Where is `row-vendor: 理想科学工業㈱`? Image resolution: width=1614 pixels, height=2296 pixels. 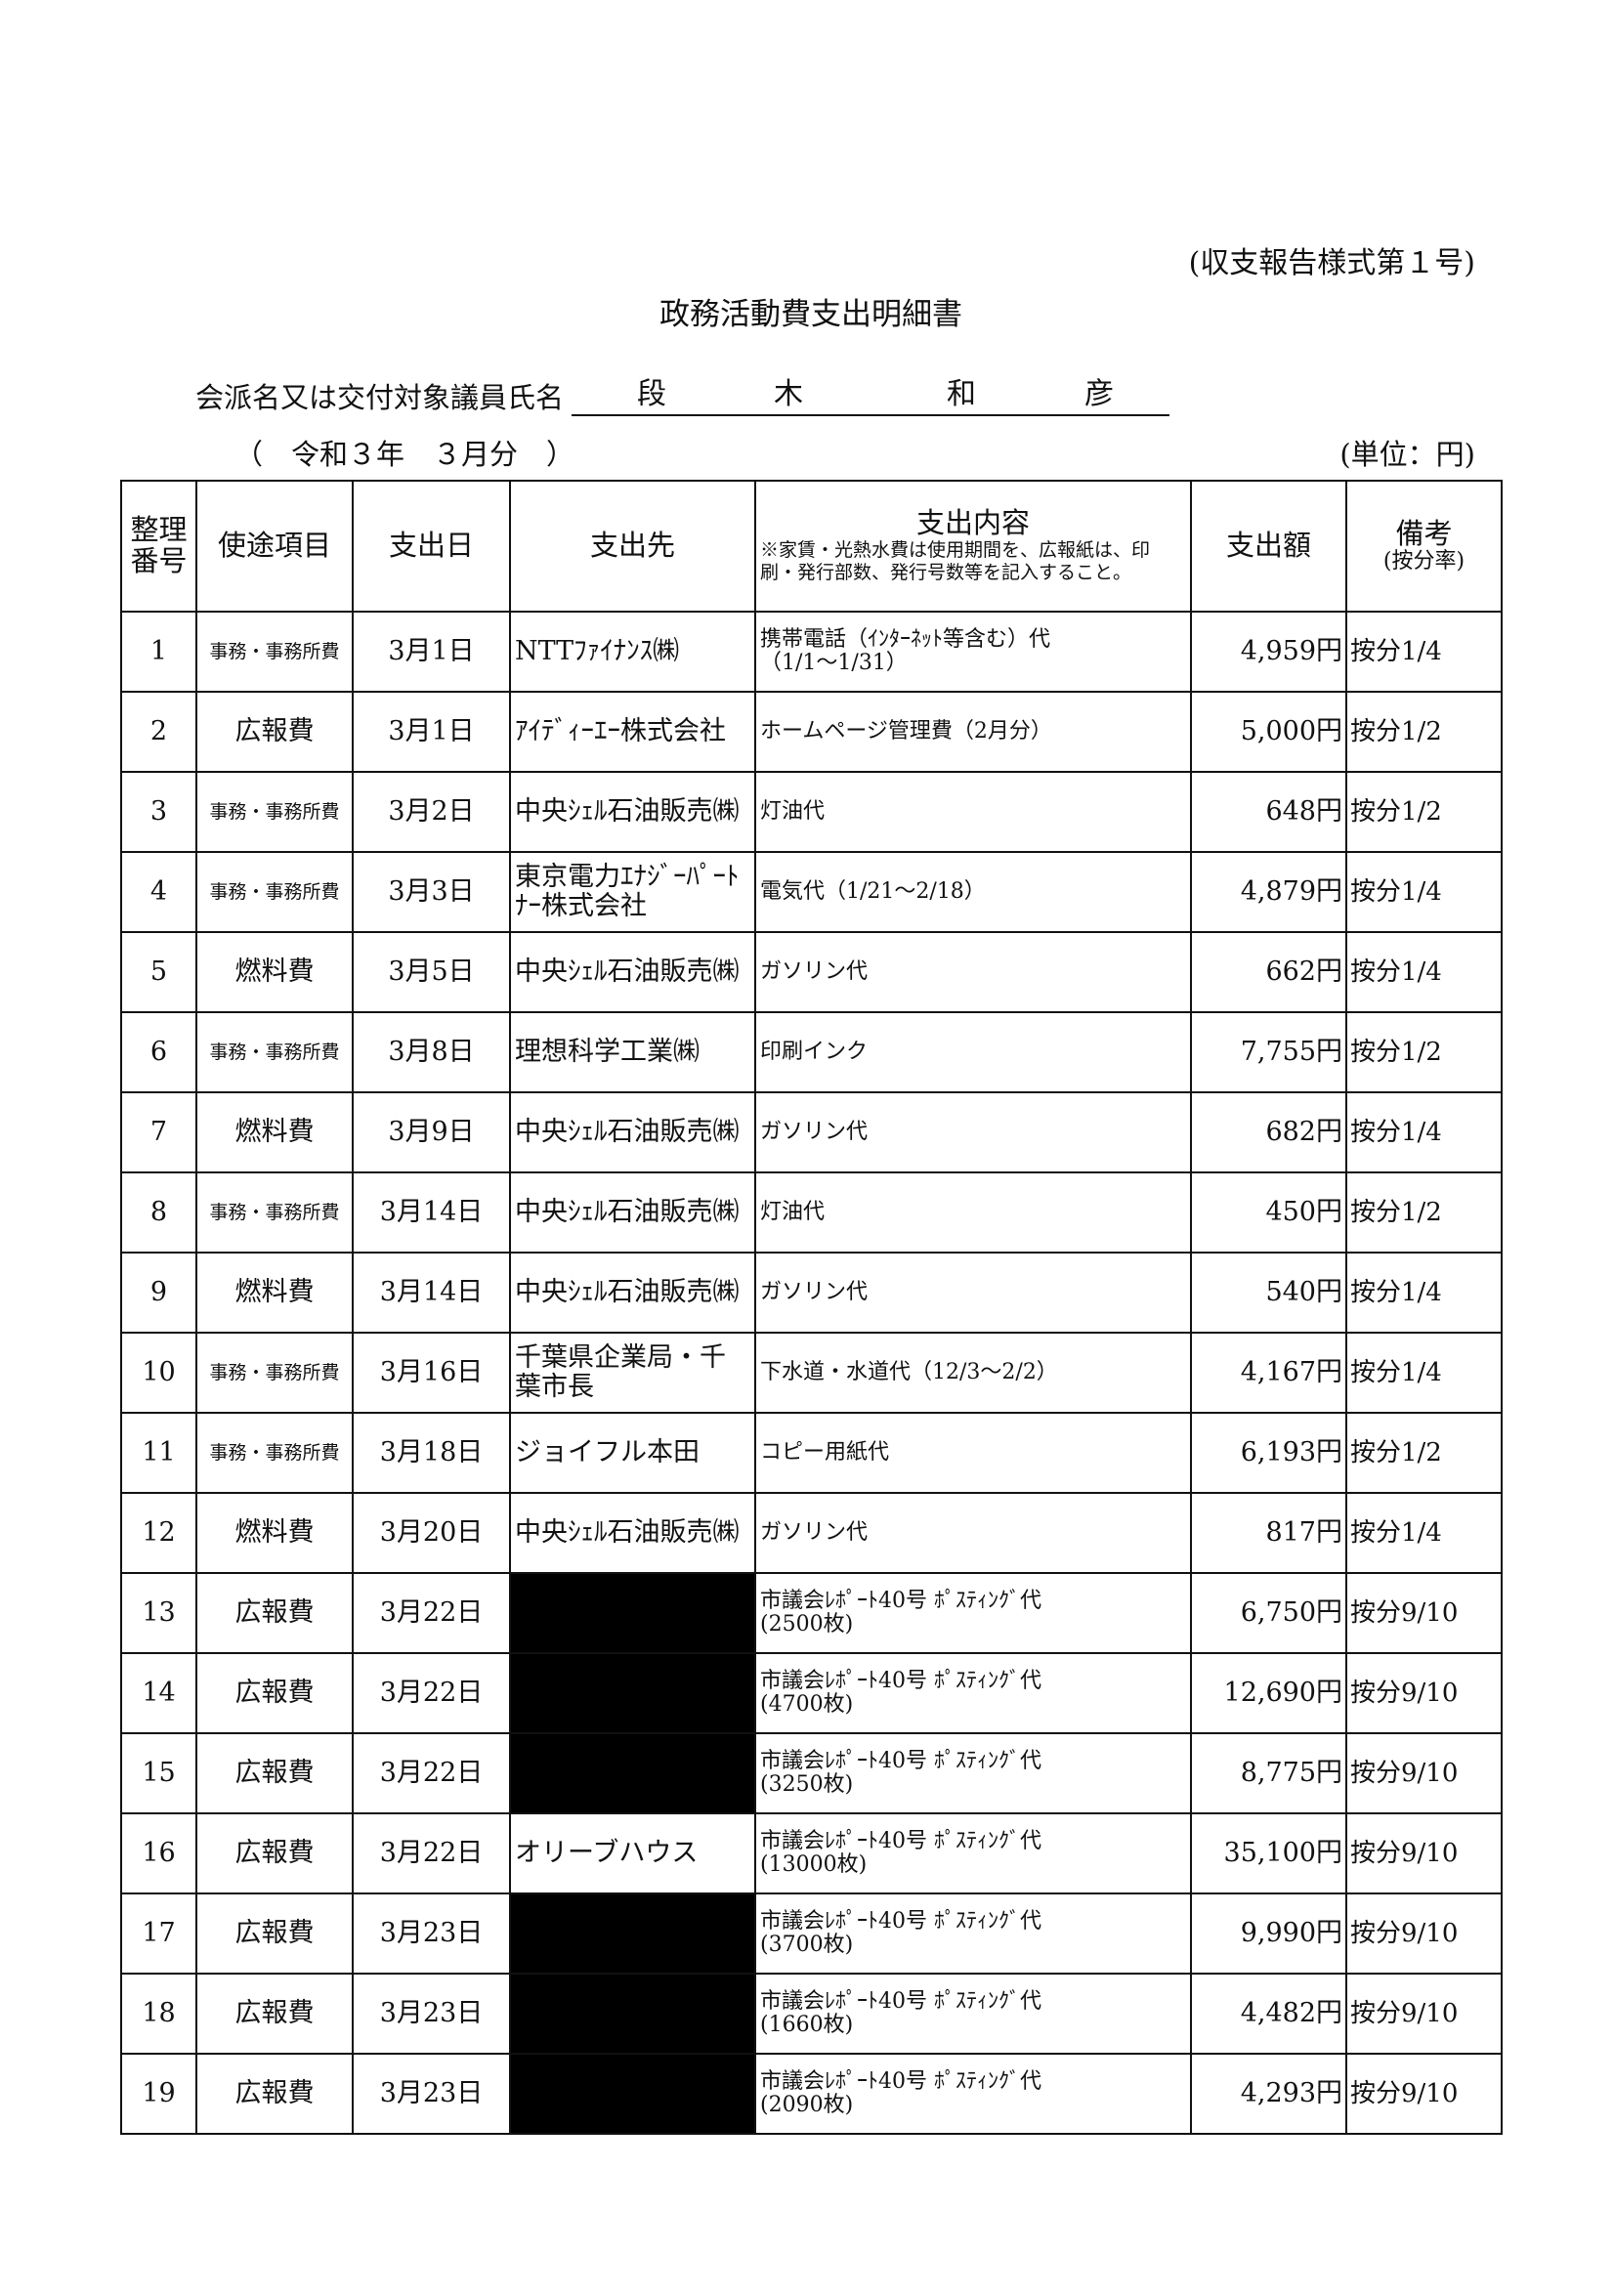
row-vendor: 理想科学工業㈱ is located at coordinates (632, 1052).